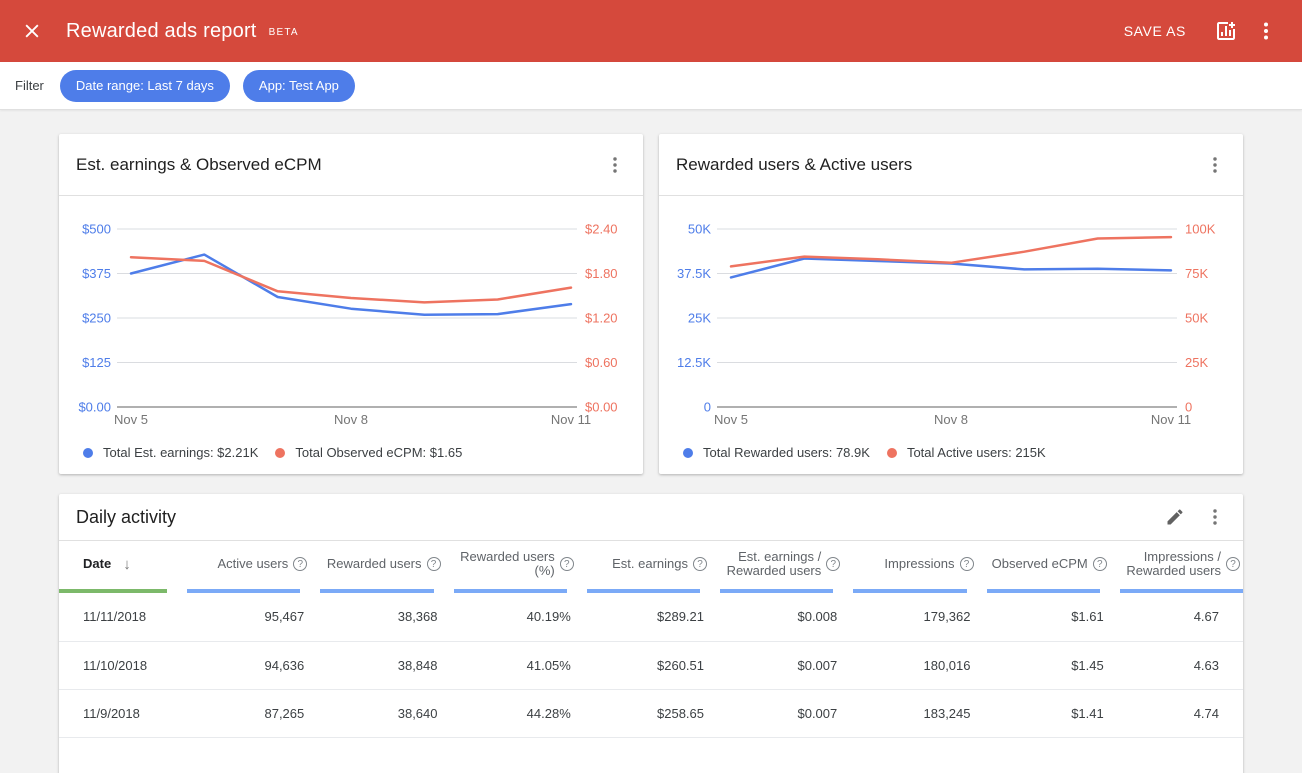  Describe the element at coordinates (1188, 407) in the screenshot. I see `svg-text: 0` at that location.